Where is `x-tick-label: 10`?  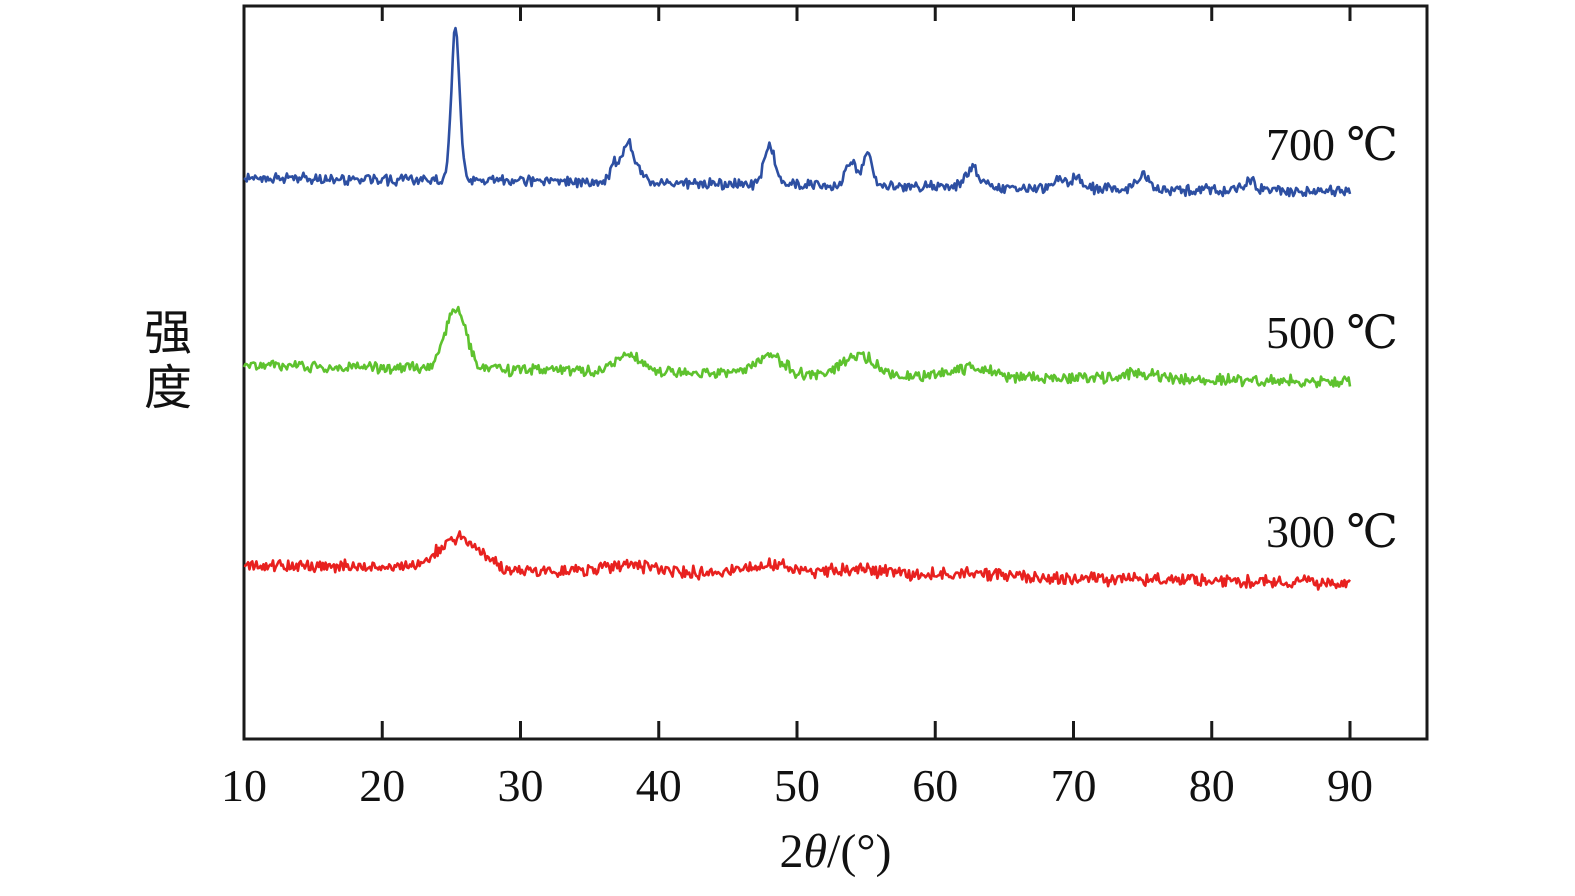 x-tick-label: 10 is located at coordinates (244, 785).